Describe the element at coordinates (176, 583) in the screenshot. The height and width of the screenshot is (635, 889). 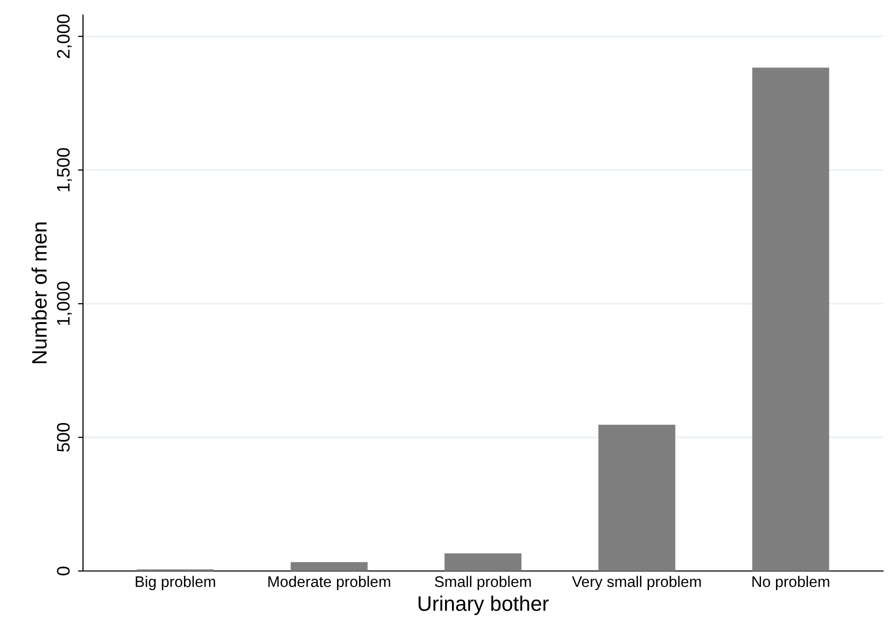
I see `x-tick-label: Big problem` at that location.